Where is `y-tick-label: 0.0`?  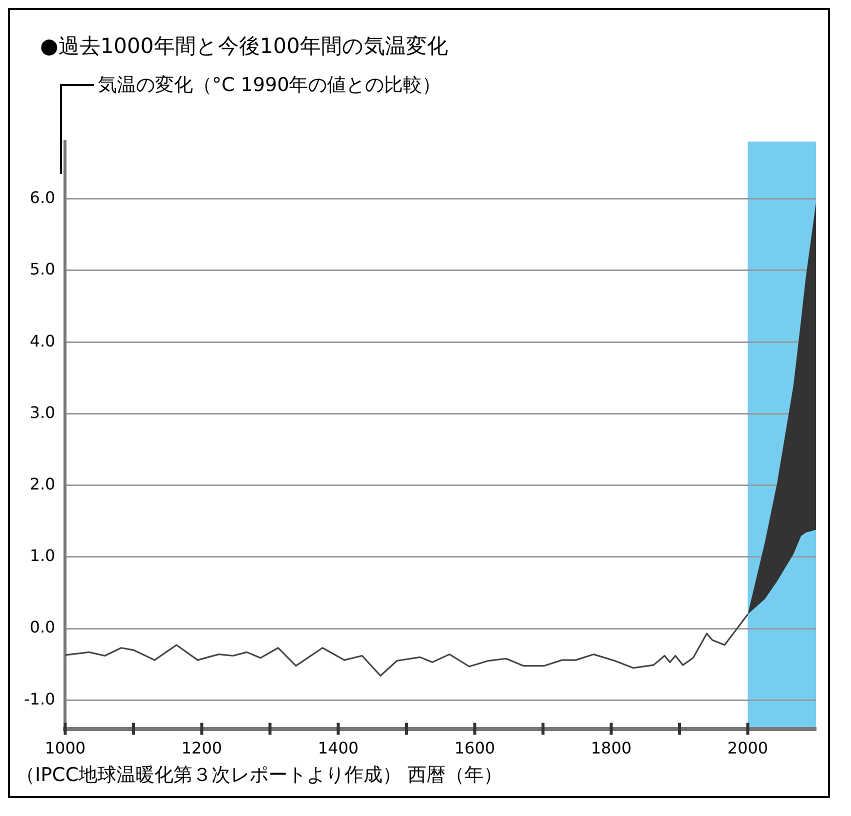
y-tick-label: 0.0 is located at coordinates (43, 627).